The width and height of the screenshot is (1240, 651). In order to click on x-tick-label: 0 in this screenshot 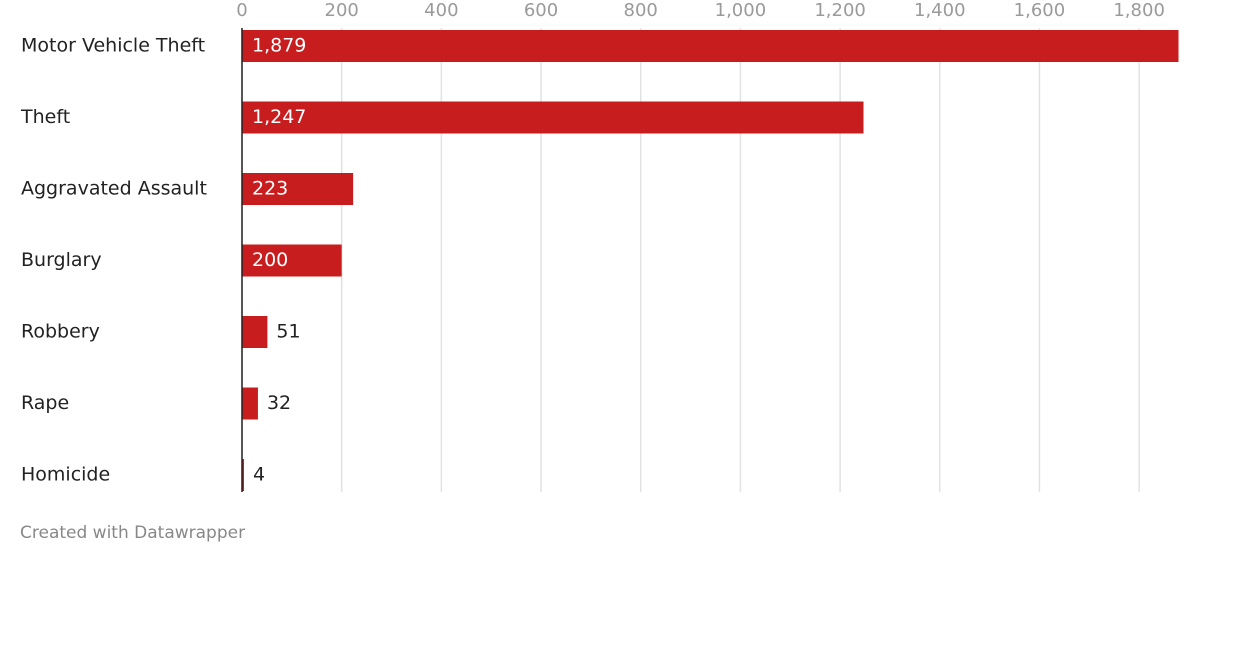, I will do `click(241, 10)`.